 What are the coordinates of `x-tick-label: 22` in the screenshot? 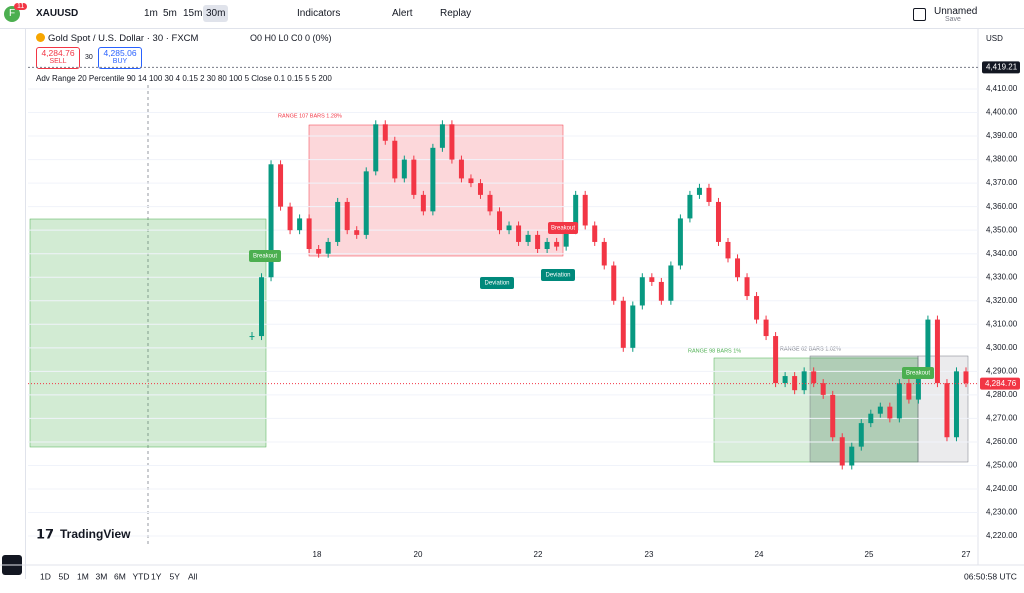 It's located at (538, 554).